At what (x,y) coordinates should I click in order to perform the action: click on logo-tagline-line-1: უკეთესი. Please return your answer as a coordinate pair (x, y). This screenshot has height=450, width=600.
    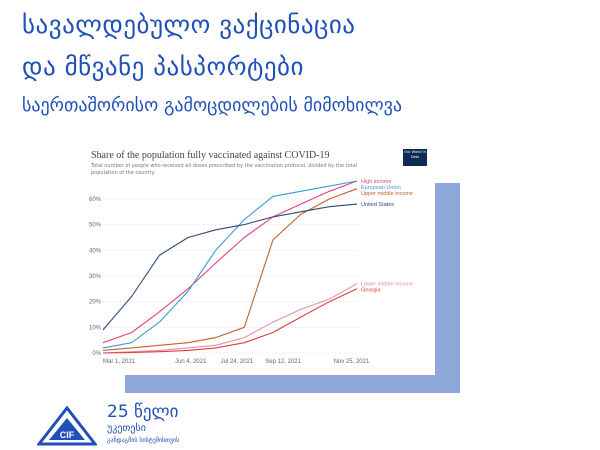
    Looking at the image, I should click on (126, 428).